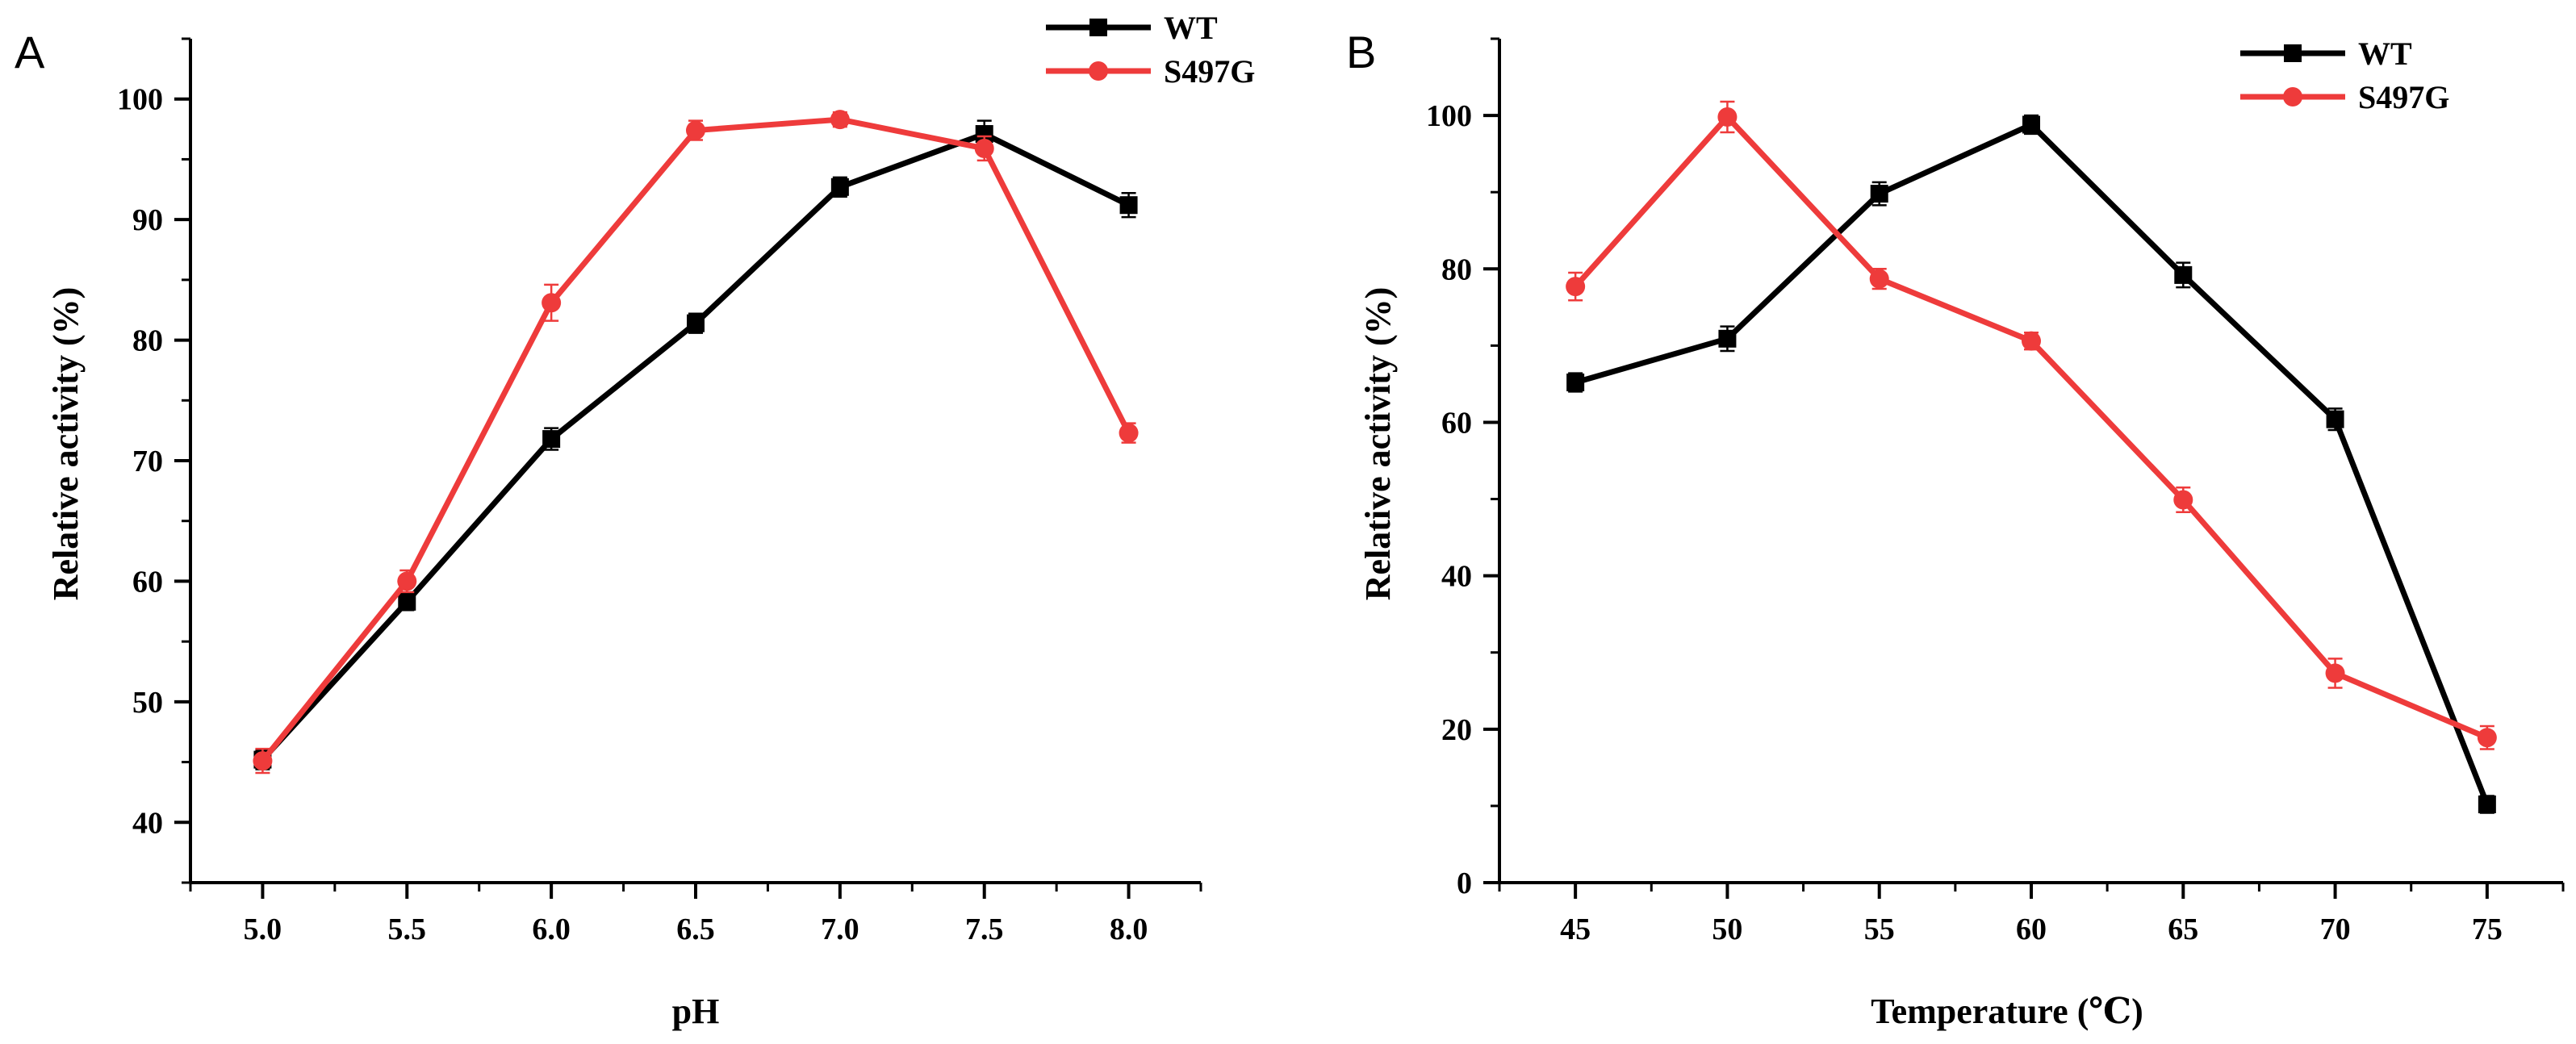 The width and height of the screenshot is (2576, 1044). I want to click on panel-a-letter: A, so click(30, 52).